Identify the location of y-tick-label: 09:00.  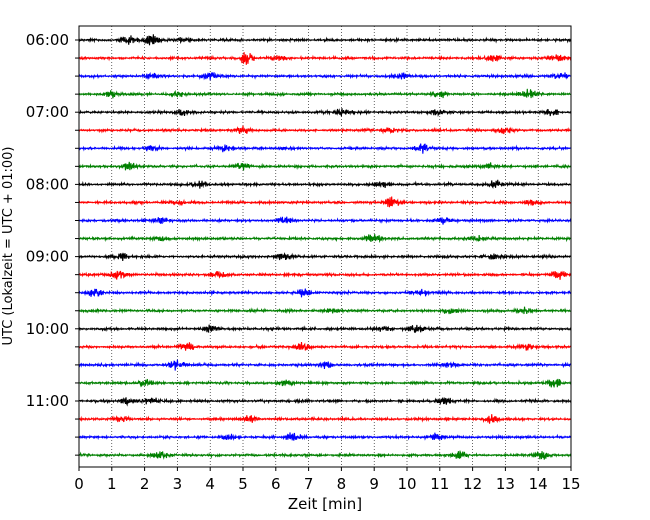
(47, 257).